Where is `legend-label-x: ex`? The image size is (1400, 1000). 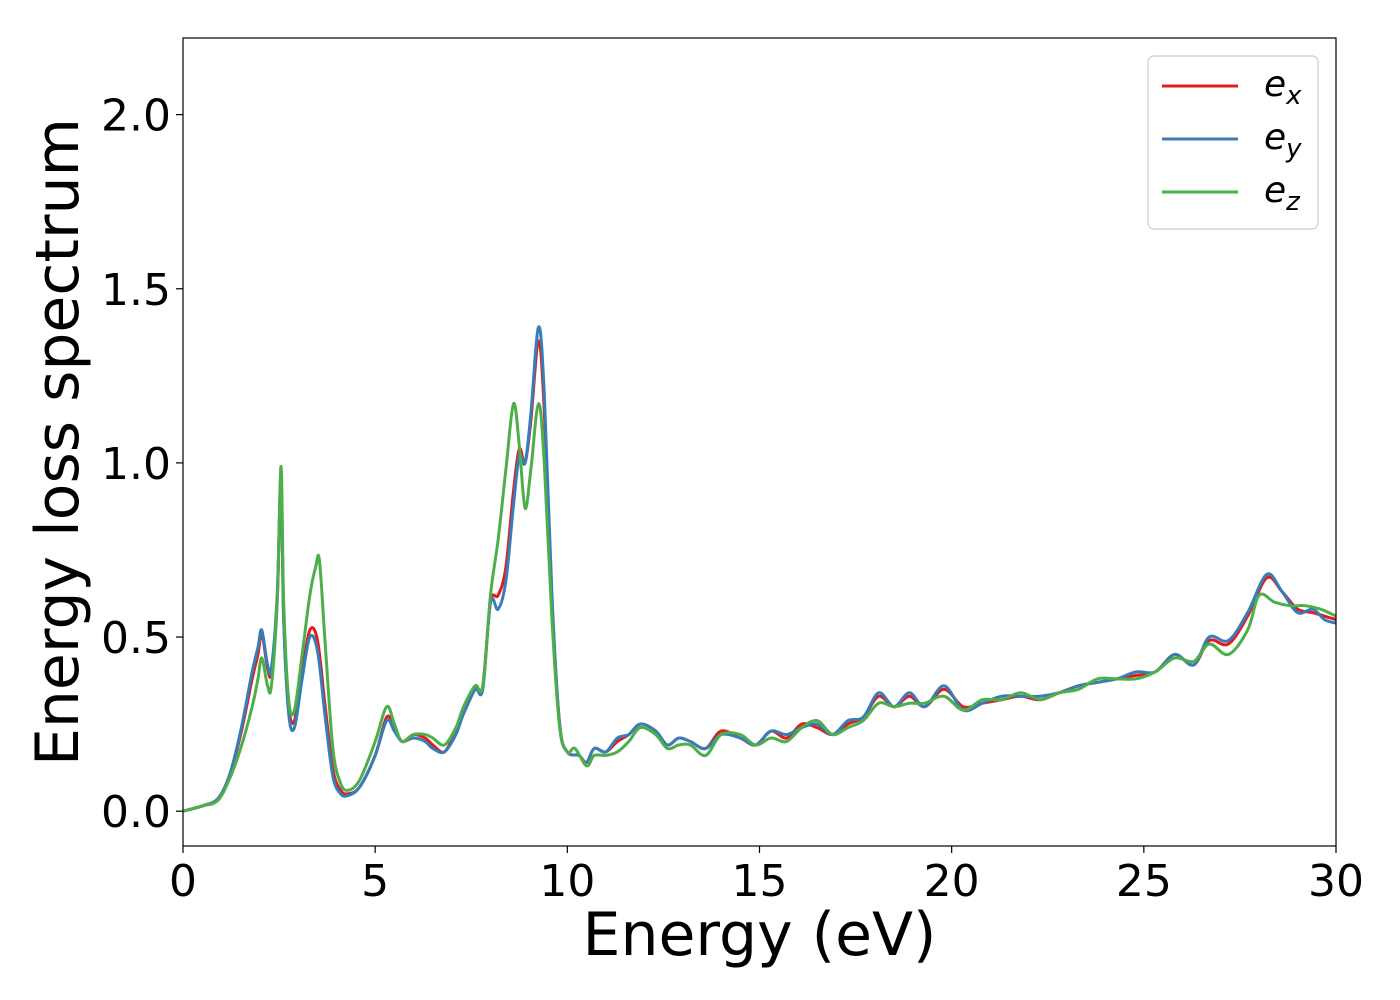 legend-label-x: ex is located at coordinates (1283, 87).